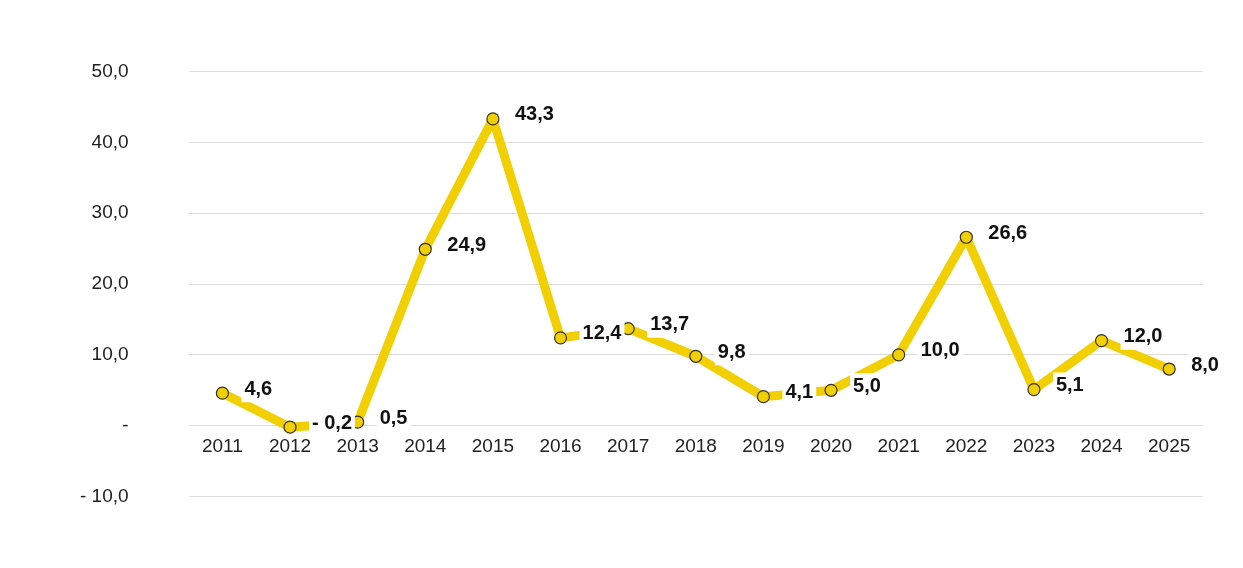 The height and width of the screenshot is (568, 1243). What do you see at coordinates (467, 243) in the screenshot?
I see `data-label: 24,9` at bounding box center [467, 243].